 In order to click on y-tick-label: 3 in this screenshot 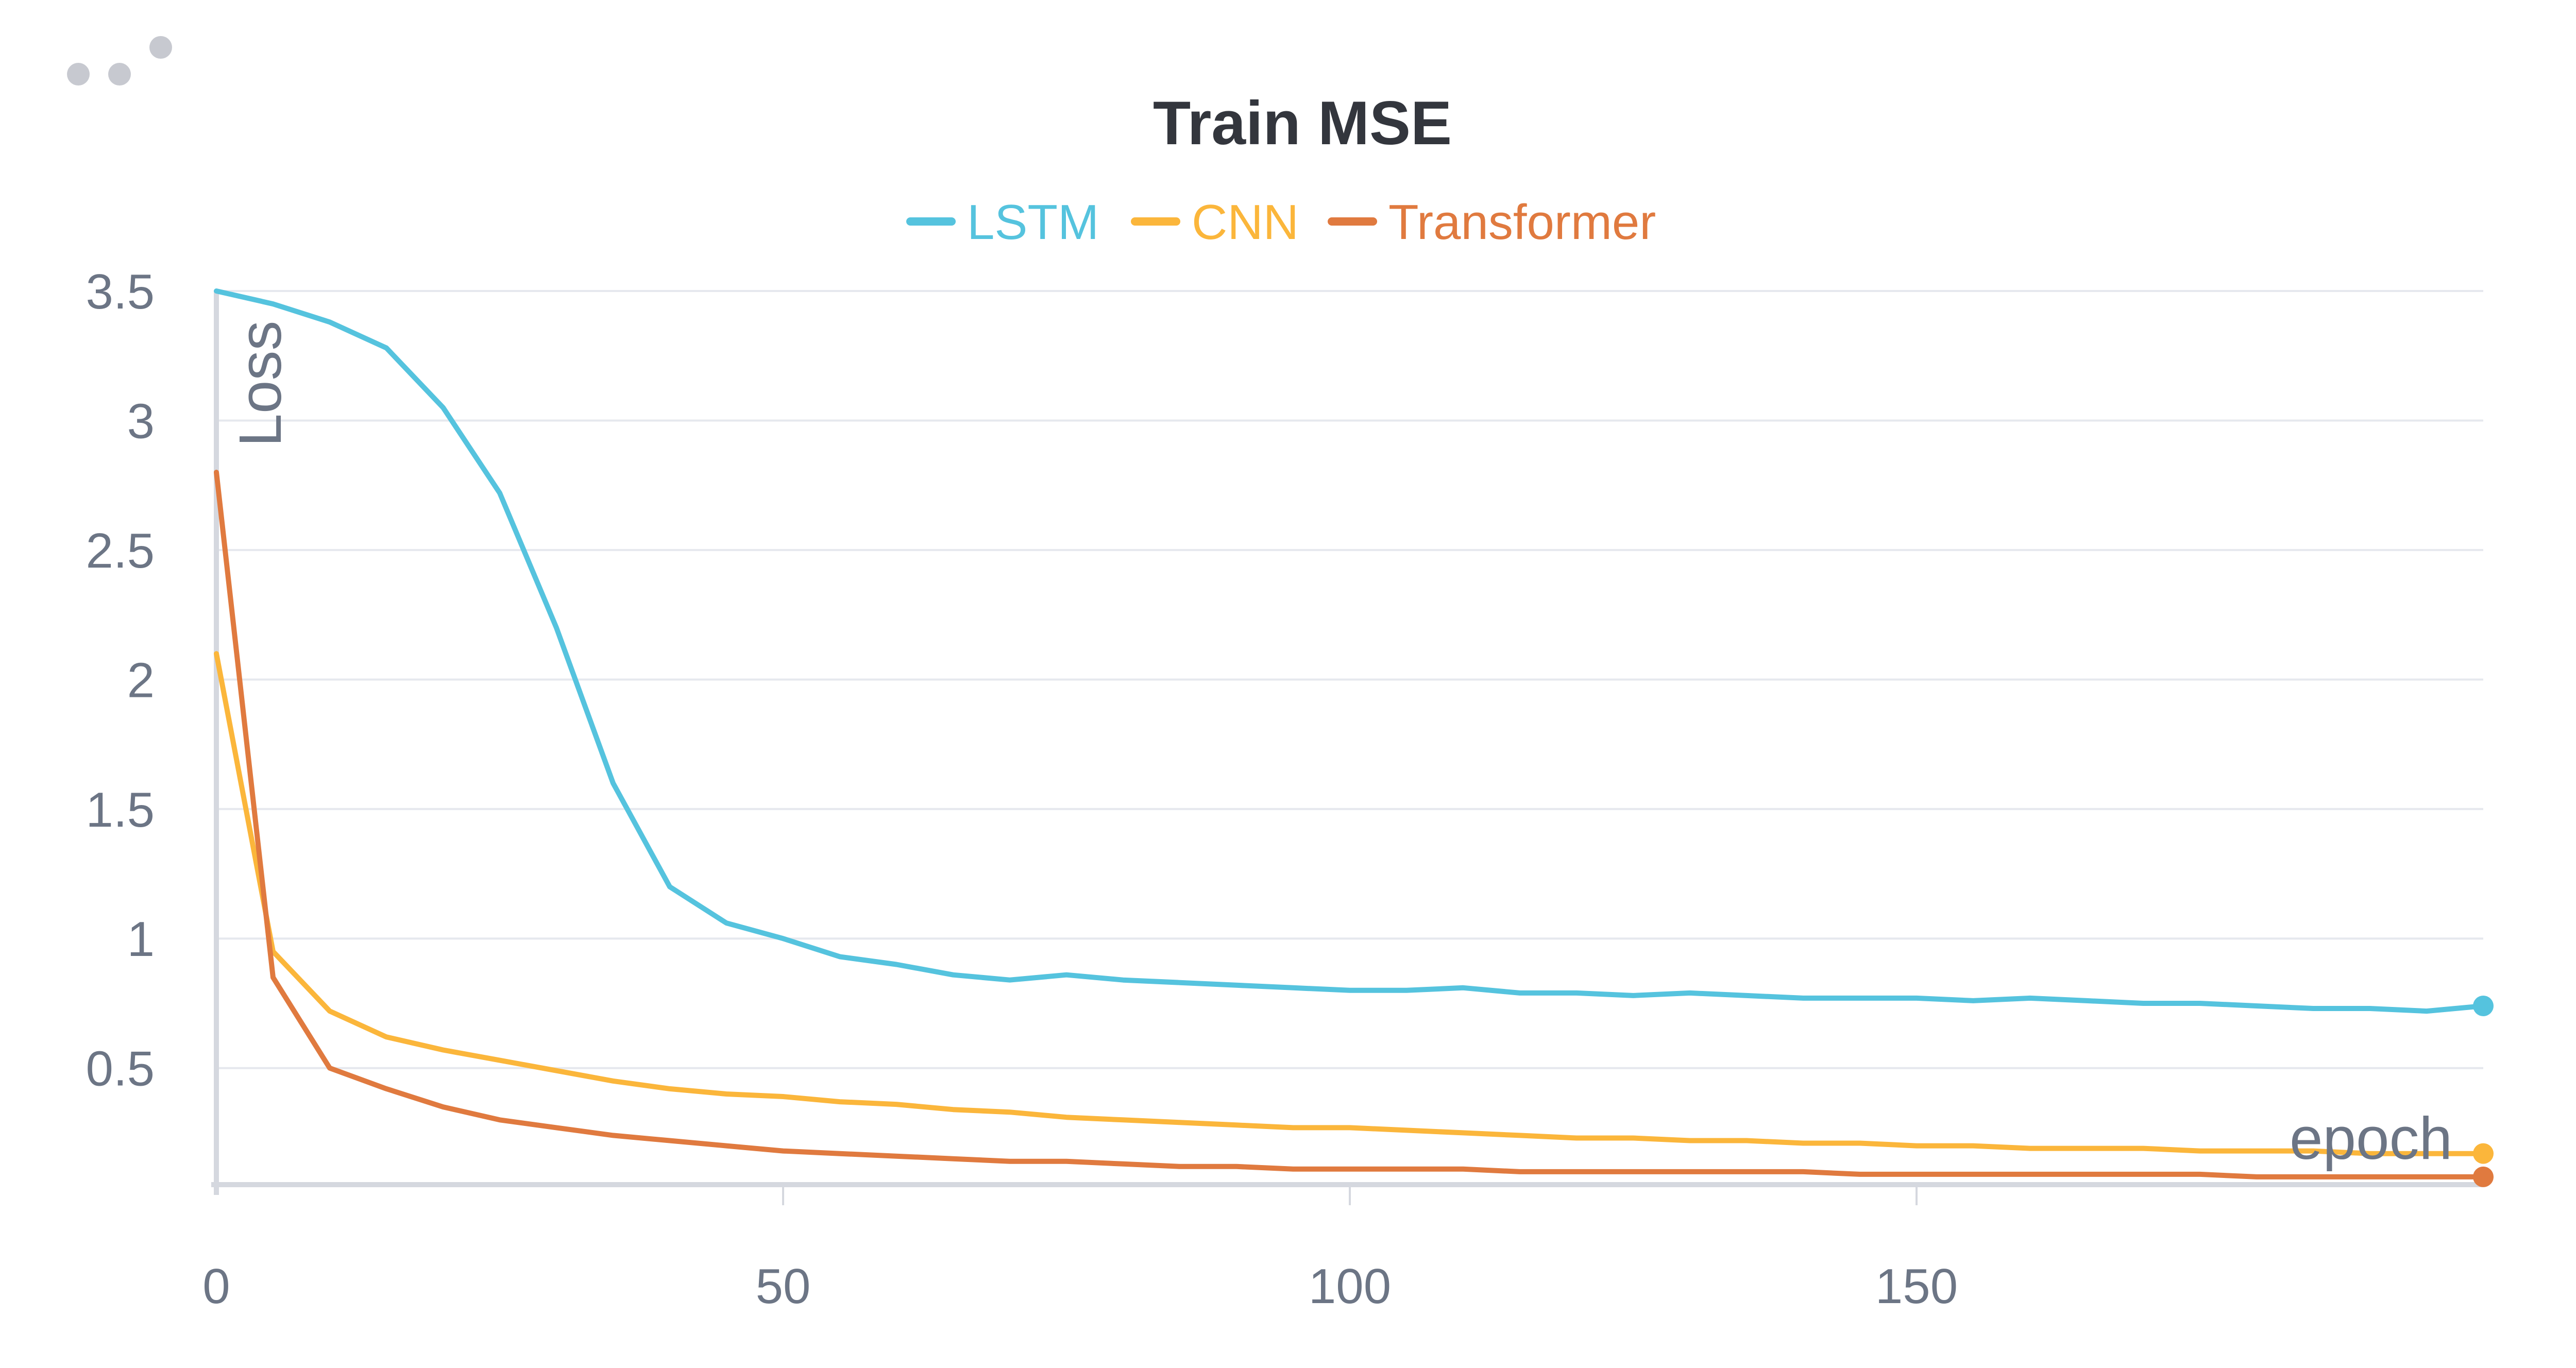, I will do `click(141, 421)`.